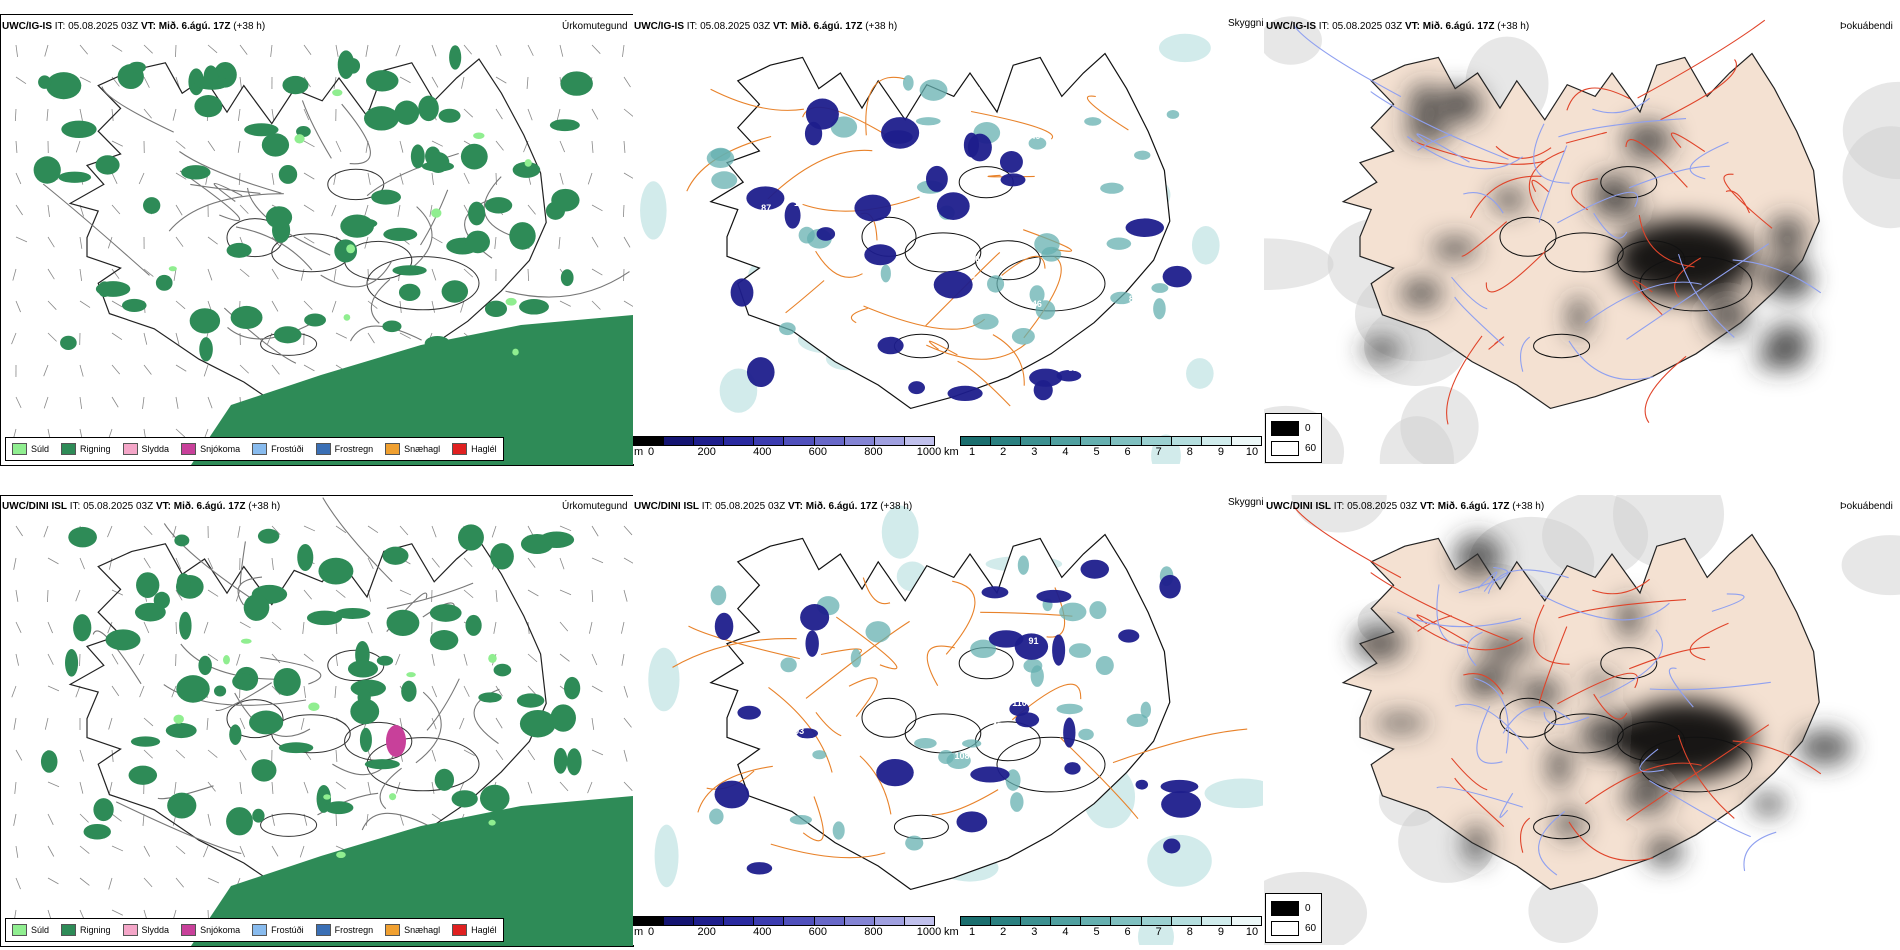 This screenshot has height=950, width=1900. I want to click on cloudbase-value-label: 449, so click(1033, 136).